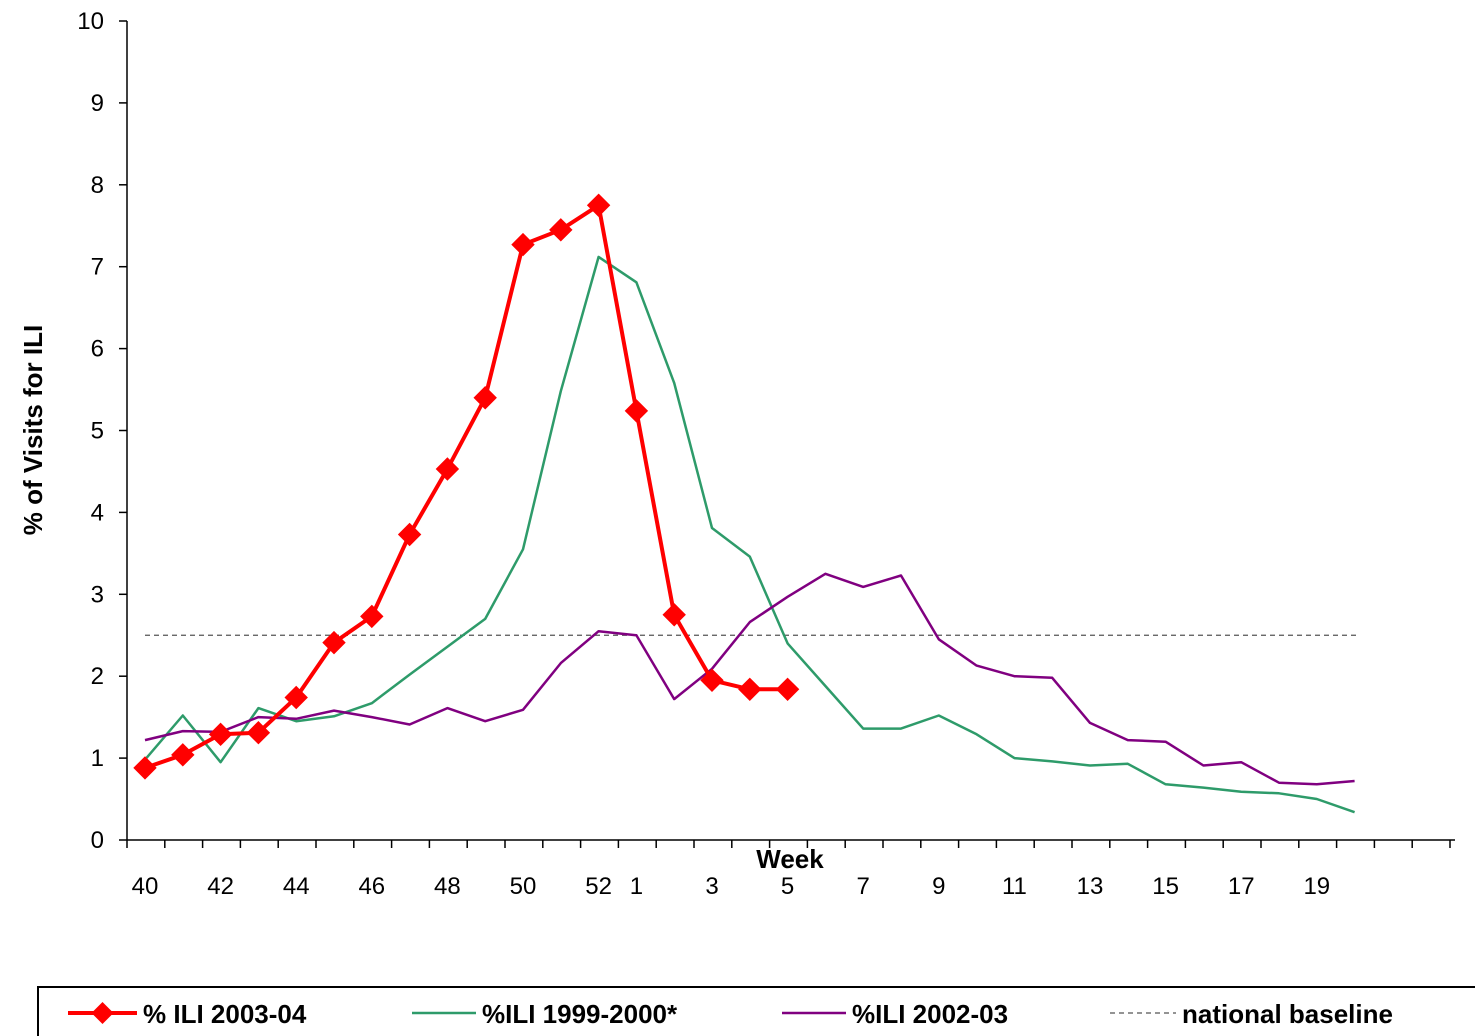 This screenshot has width=1475, height=1036. Describe the element at coordinates (523, 886) in the screenshot. I see `x-tick-label: 50` at that location.